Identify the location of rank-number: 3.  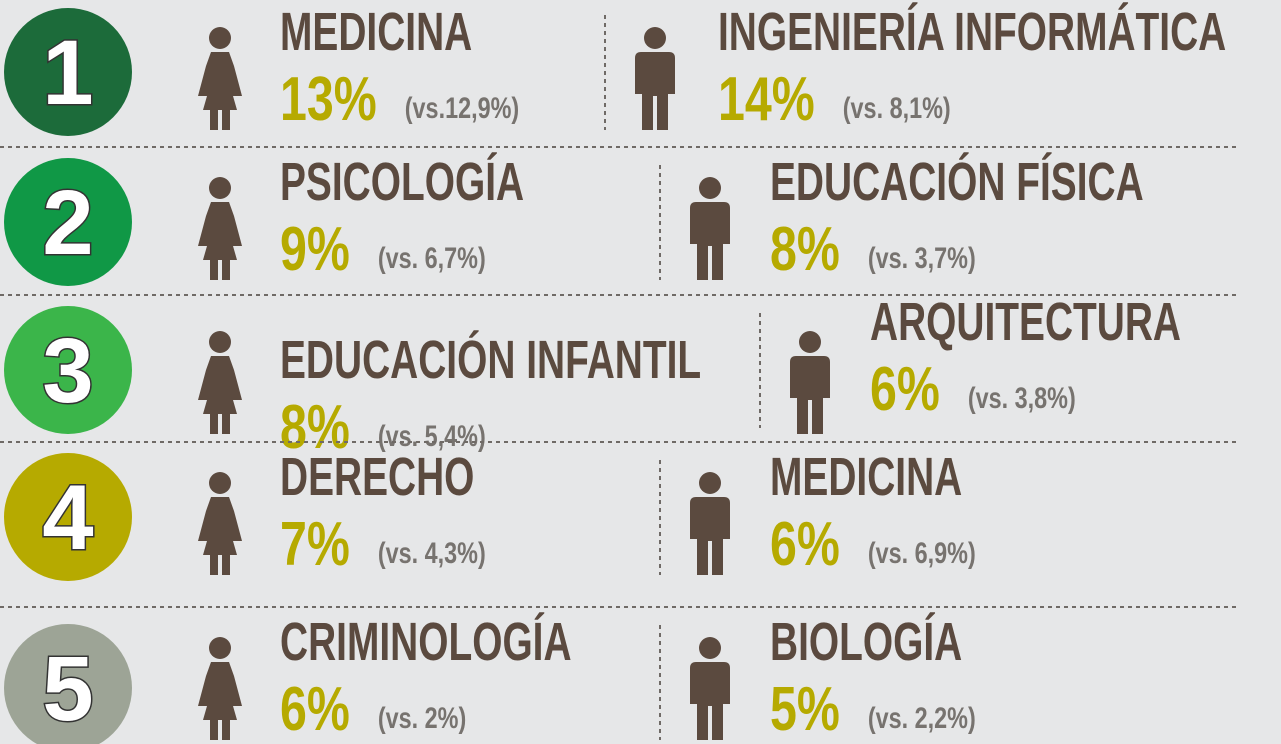
(67, 371).